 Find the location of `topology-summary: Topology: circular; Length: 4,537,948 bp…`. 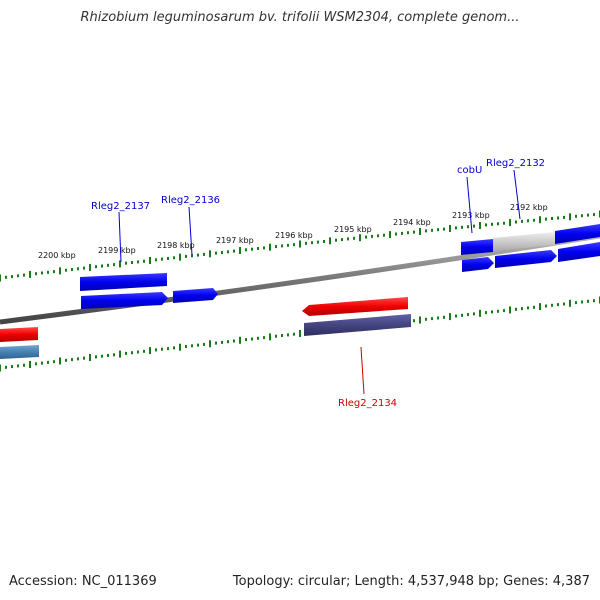

topology-summary: Topology: circular; Length: 4,537,948 bp… is located at coordinates (411, 581).